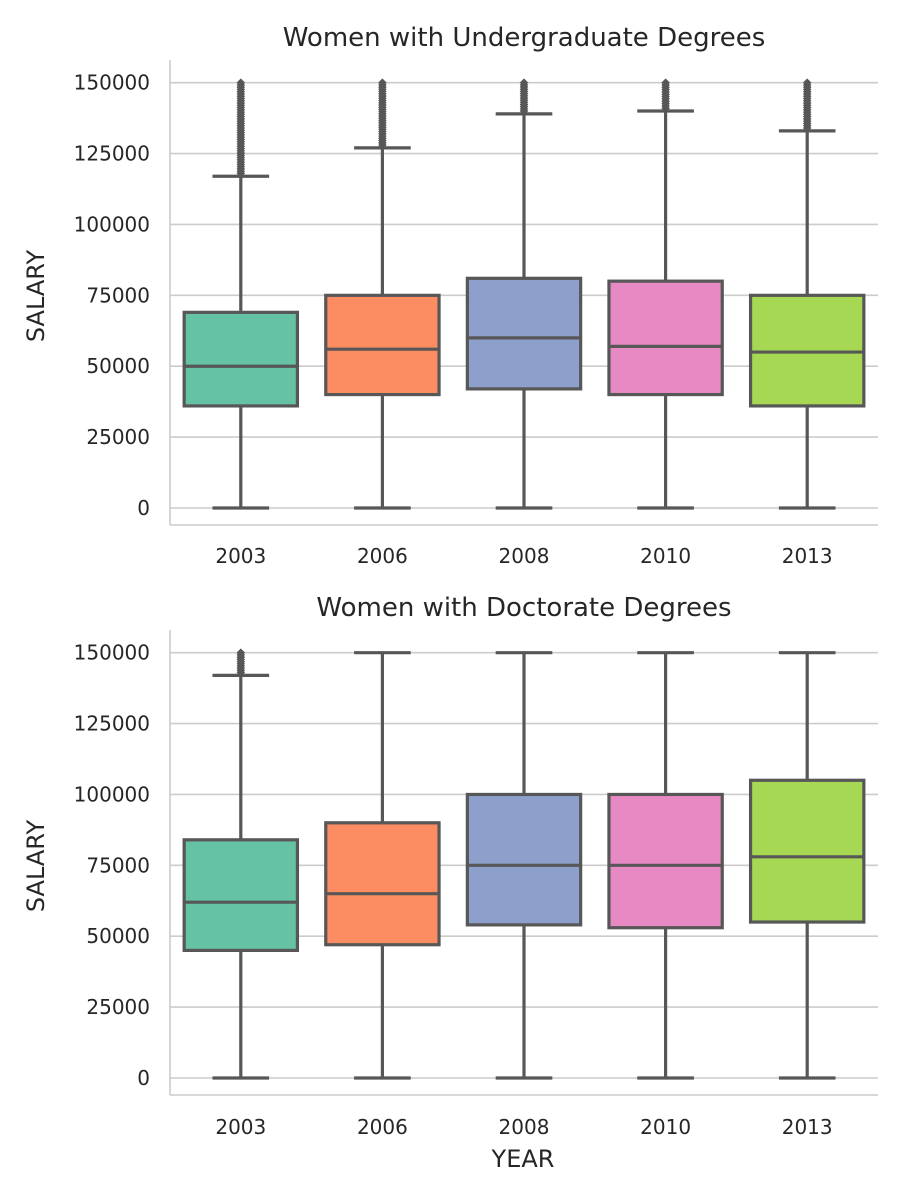 This screenshot has width=900, height=1200. I want to click on panel-title: Women with Undergraduate Degrees, so click(524, 38).